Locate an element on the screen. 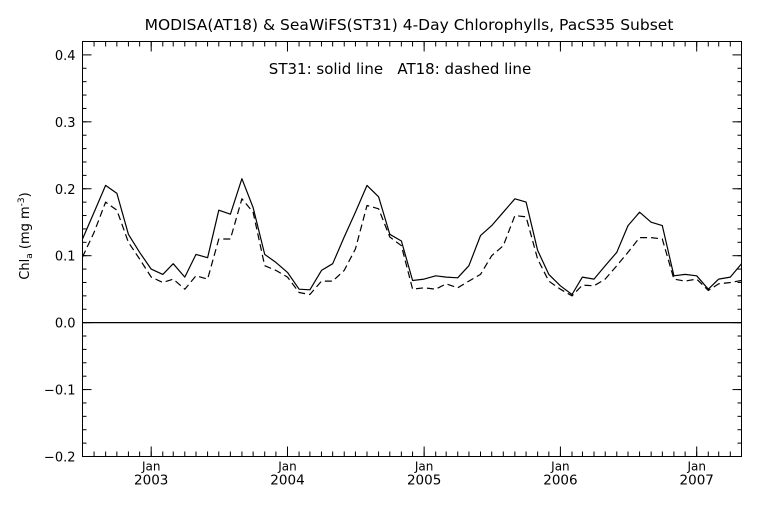 The image size is (768, 512). y-axis-label-subscript: a is located at coordinates (30, 256).